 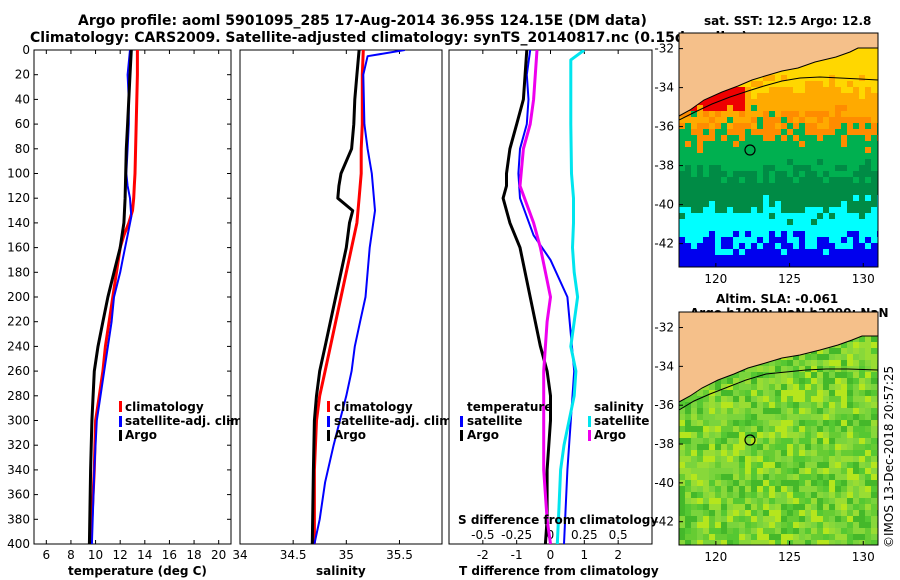 I want to click on legend-label-satellite: satellite-adj. clim., so click(x=186, y=421).